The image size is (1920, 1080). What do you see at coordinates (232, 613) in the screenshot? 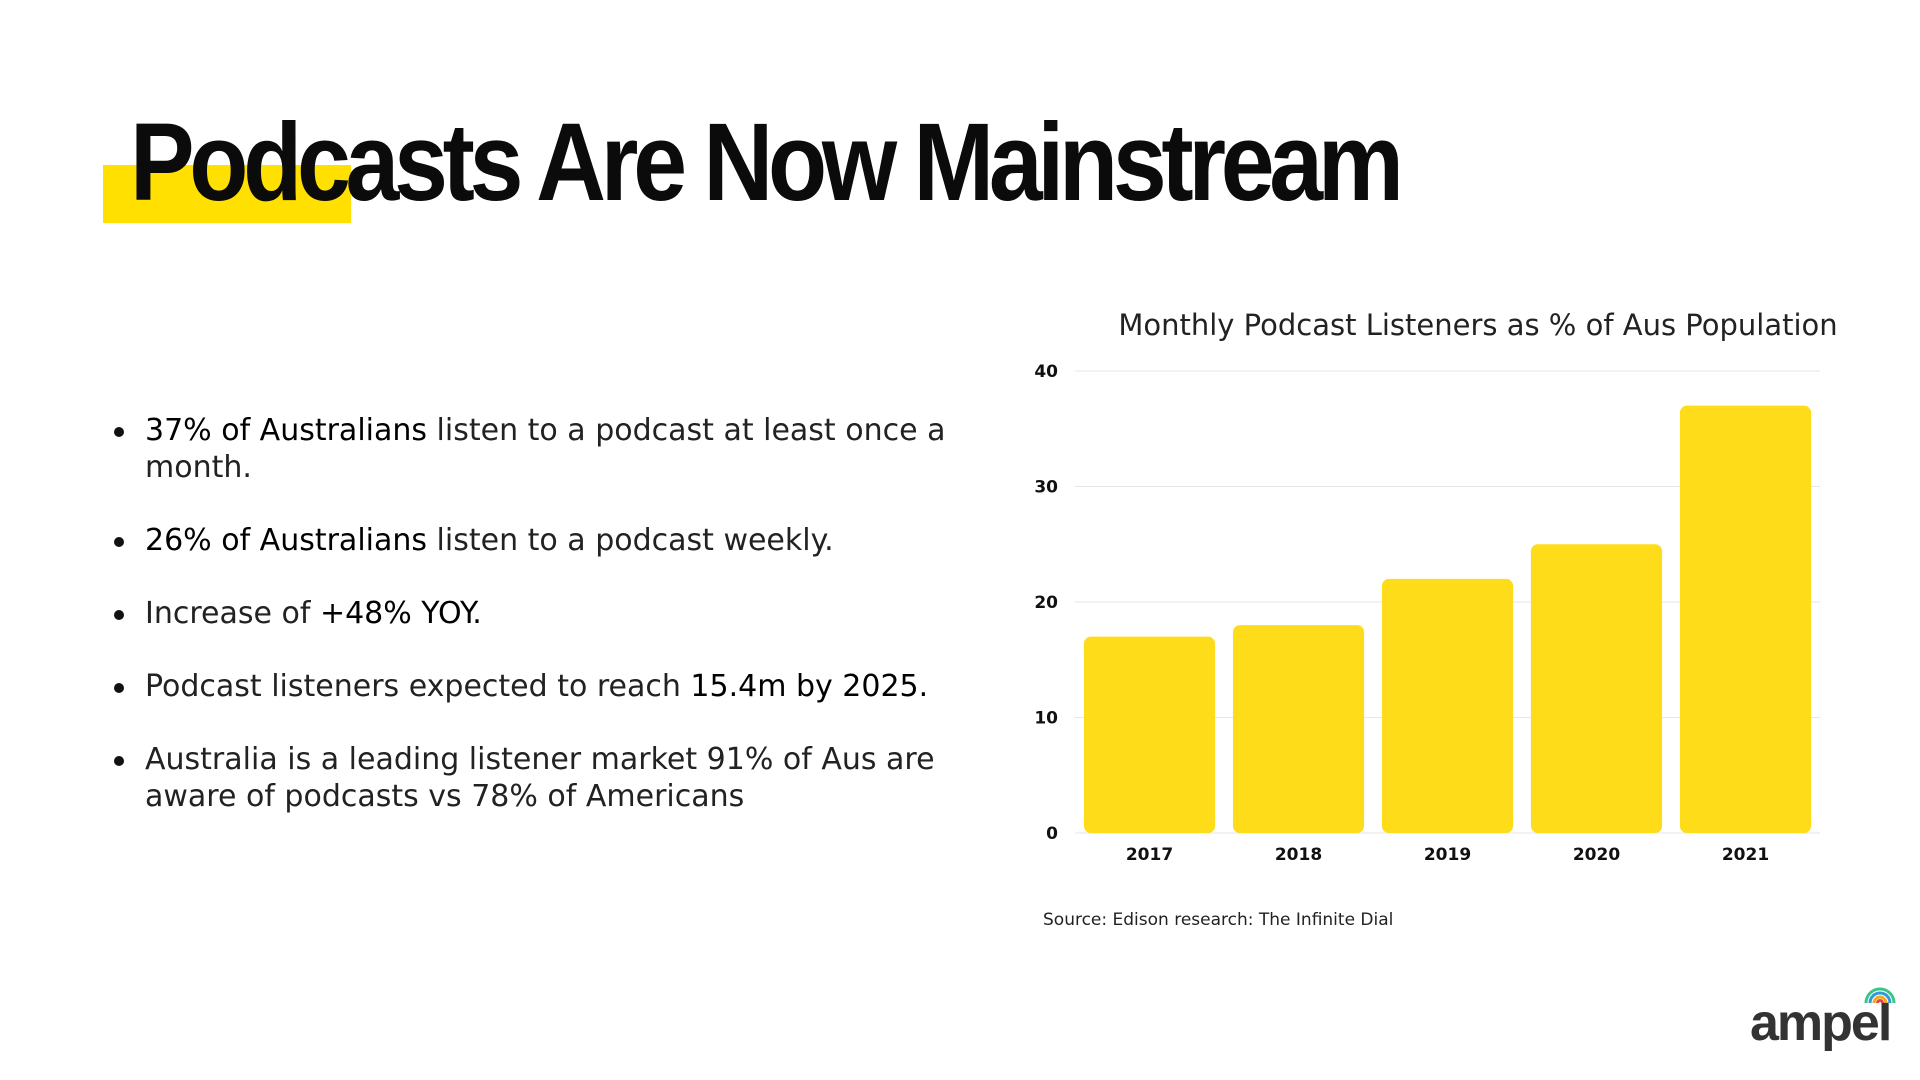
I see `bullet-text: Increase of` at bounding box center [232, 613].